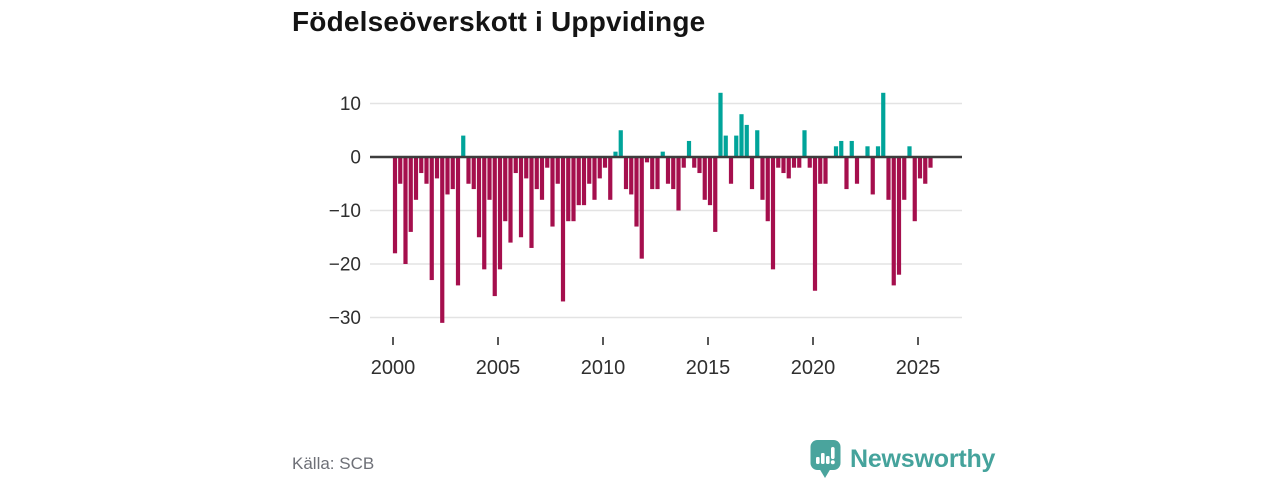 The height and width of the screenshot is (480, 1280). Describe the element at coordinates (393, 368) in the screenshot. I see `x-axis-tick-label: 2000` at that location.